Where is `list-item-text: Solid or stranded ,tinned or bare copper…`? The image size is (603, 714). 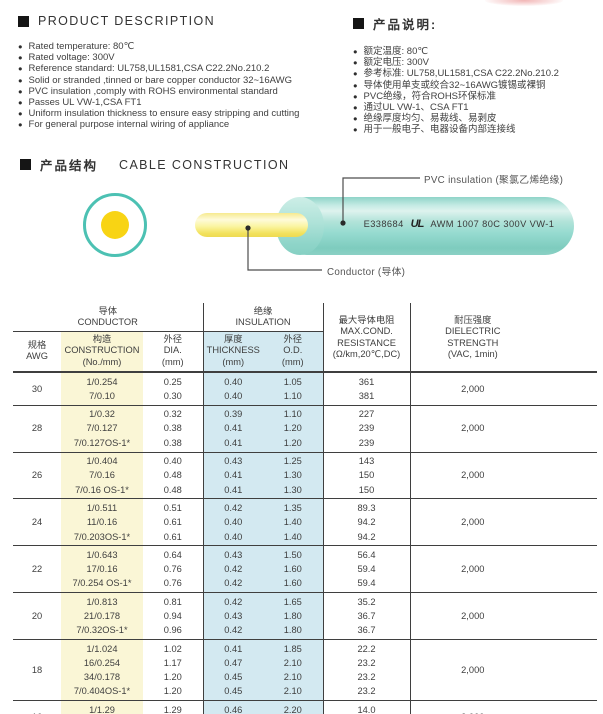
list-item-text: Solid or stranded ,tinned or bare copper… is located at coordinates (160, 80).